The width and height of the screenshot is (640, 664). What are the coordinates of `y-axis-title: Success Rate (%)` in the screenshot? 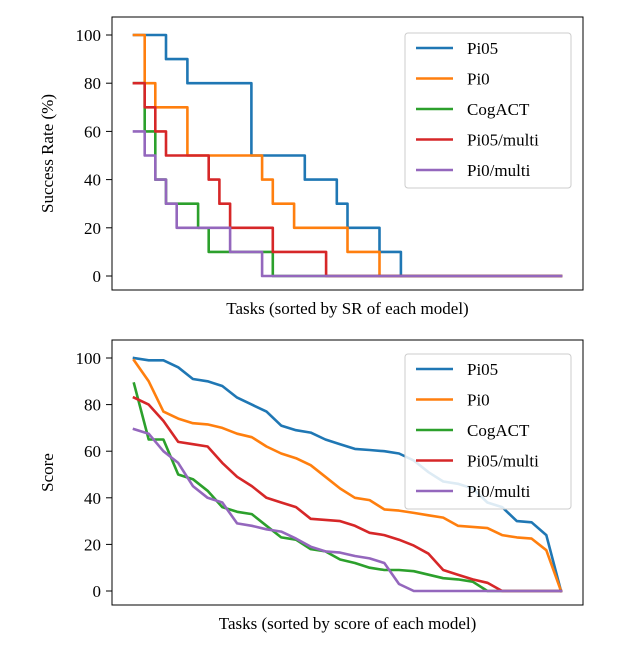 It's located at (47, 153).